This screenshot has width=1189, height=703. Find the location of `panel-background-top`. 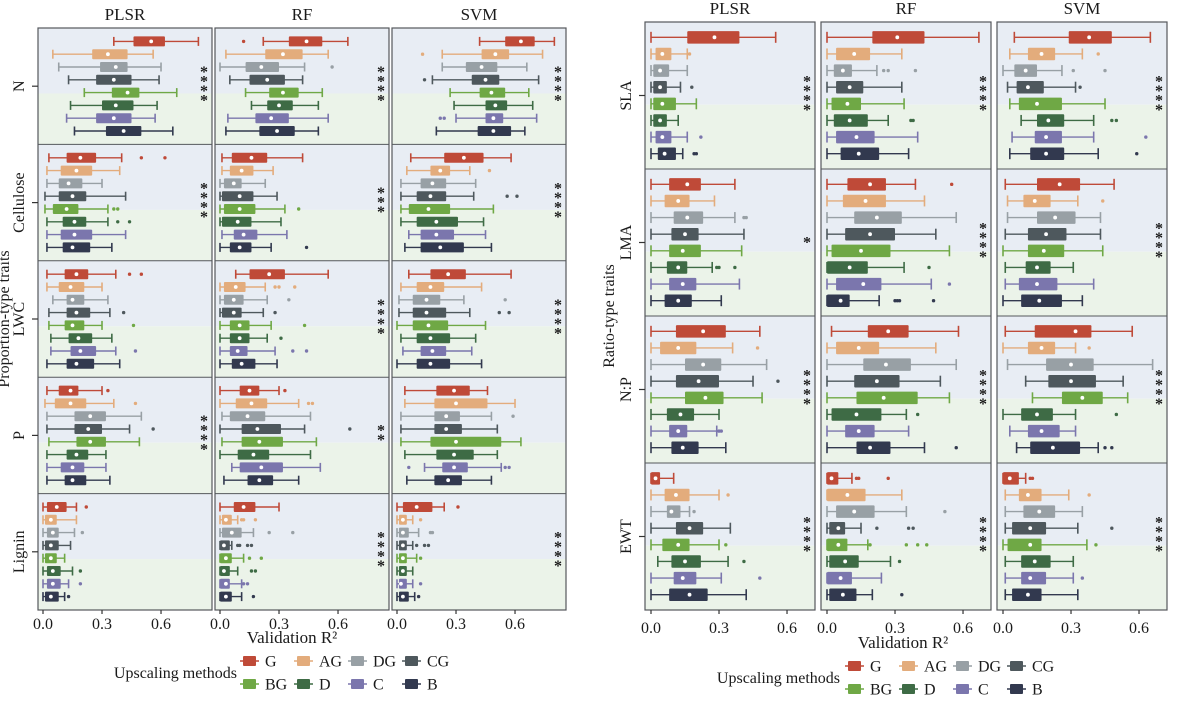

panel-background-top is located at coordinates (302, 293).